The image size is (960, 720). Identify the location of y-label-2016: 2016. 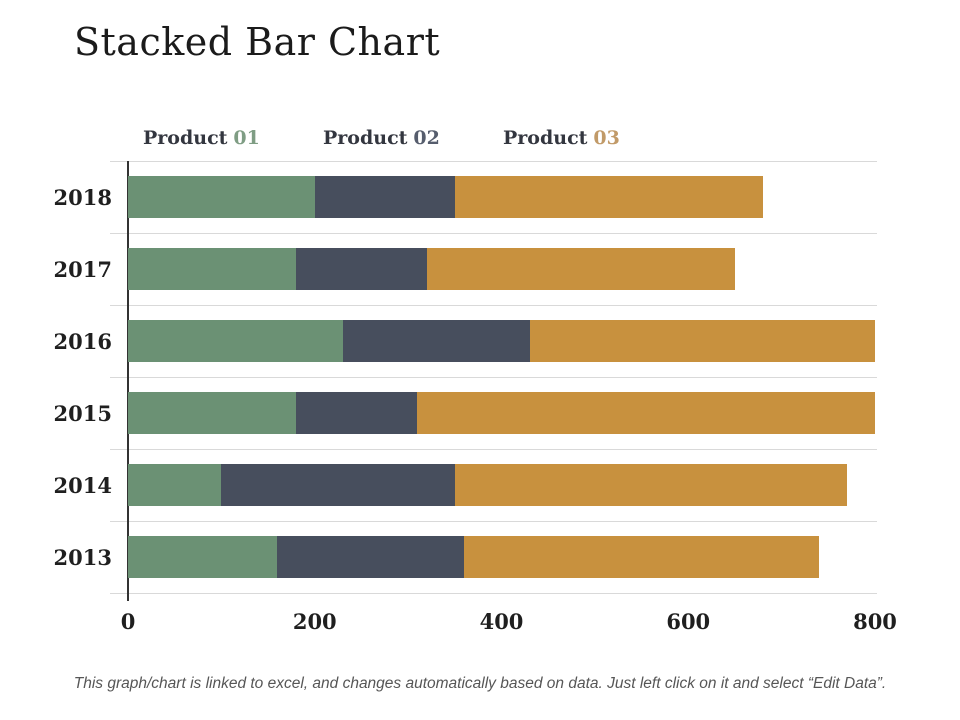
(82, 341).